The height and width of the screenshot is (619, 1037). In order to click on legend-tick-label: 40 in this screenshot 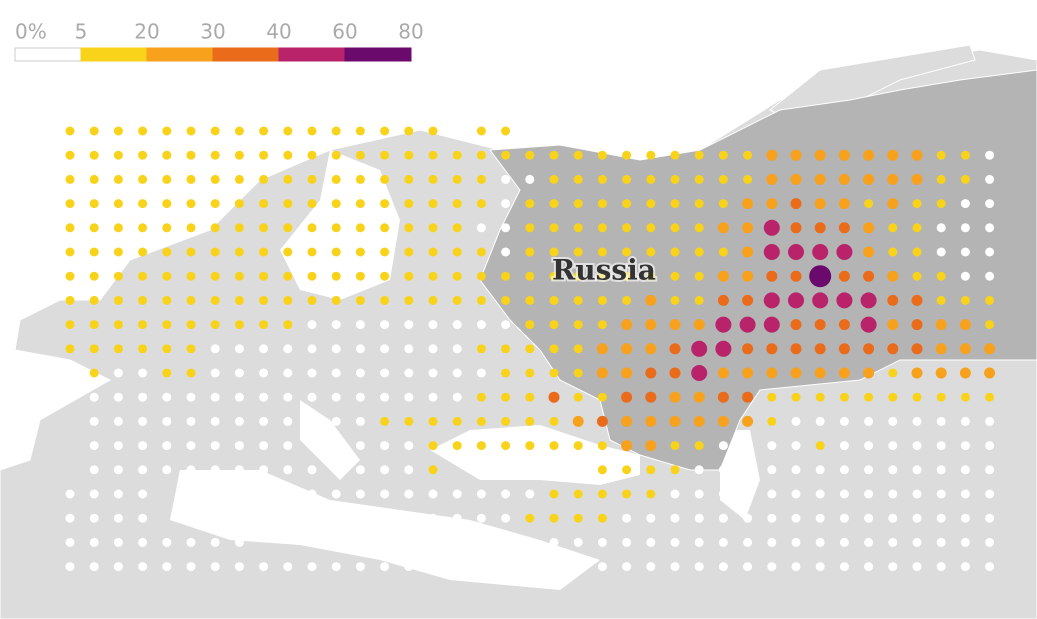, I will do `click(278, 32)`.